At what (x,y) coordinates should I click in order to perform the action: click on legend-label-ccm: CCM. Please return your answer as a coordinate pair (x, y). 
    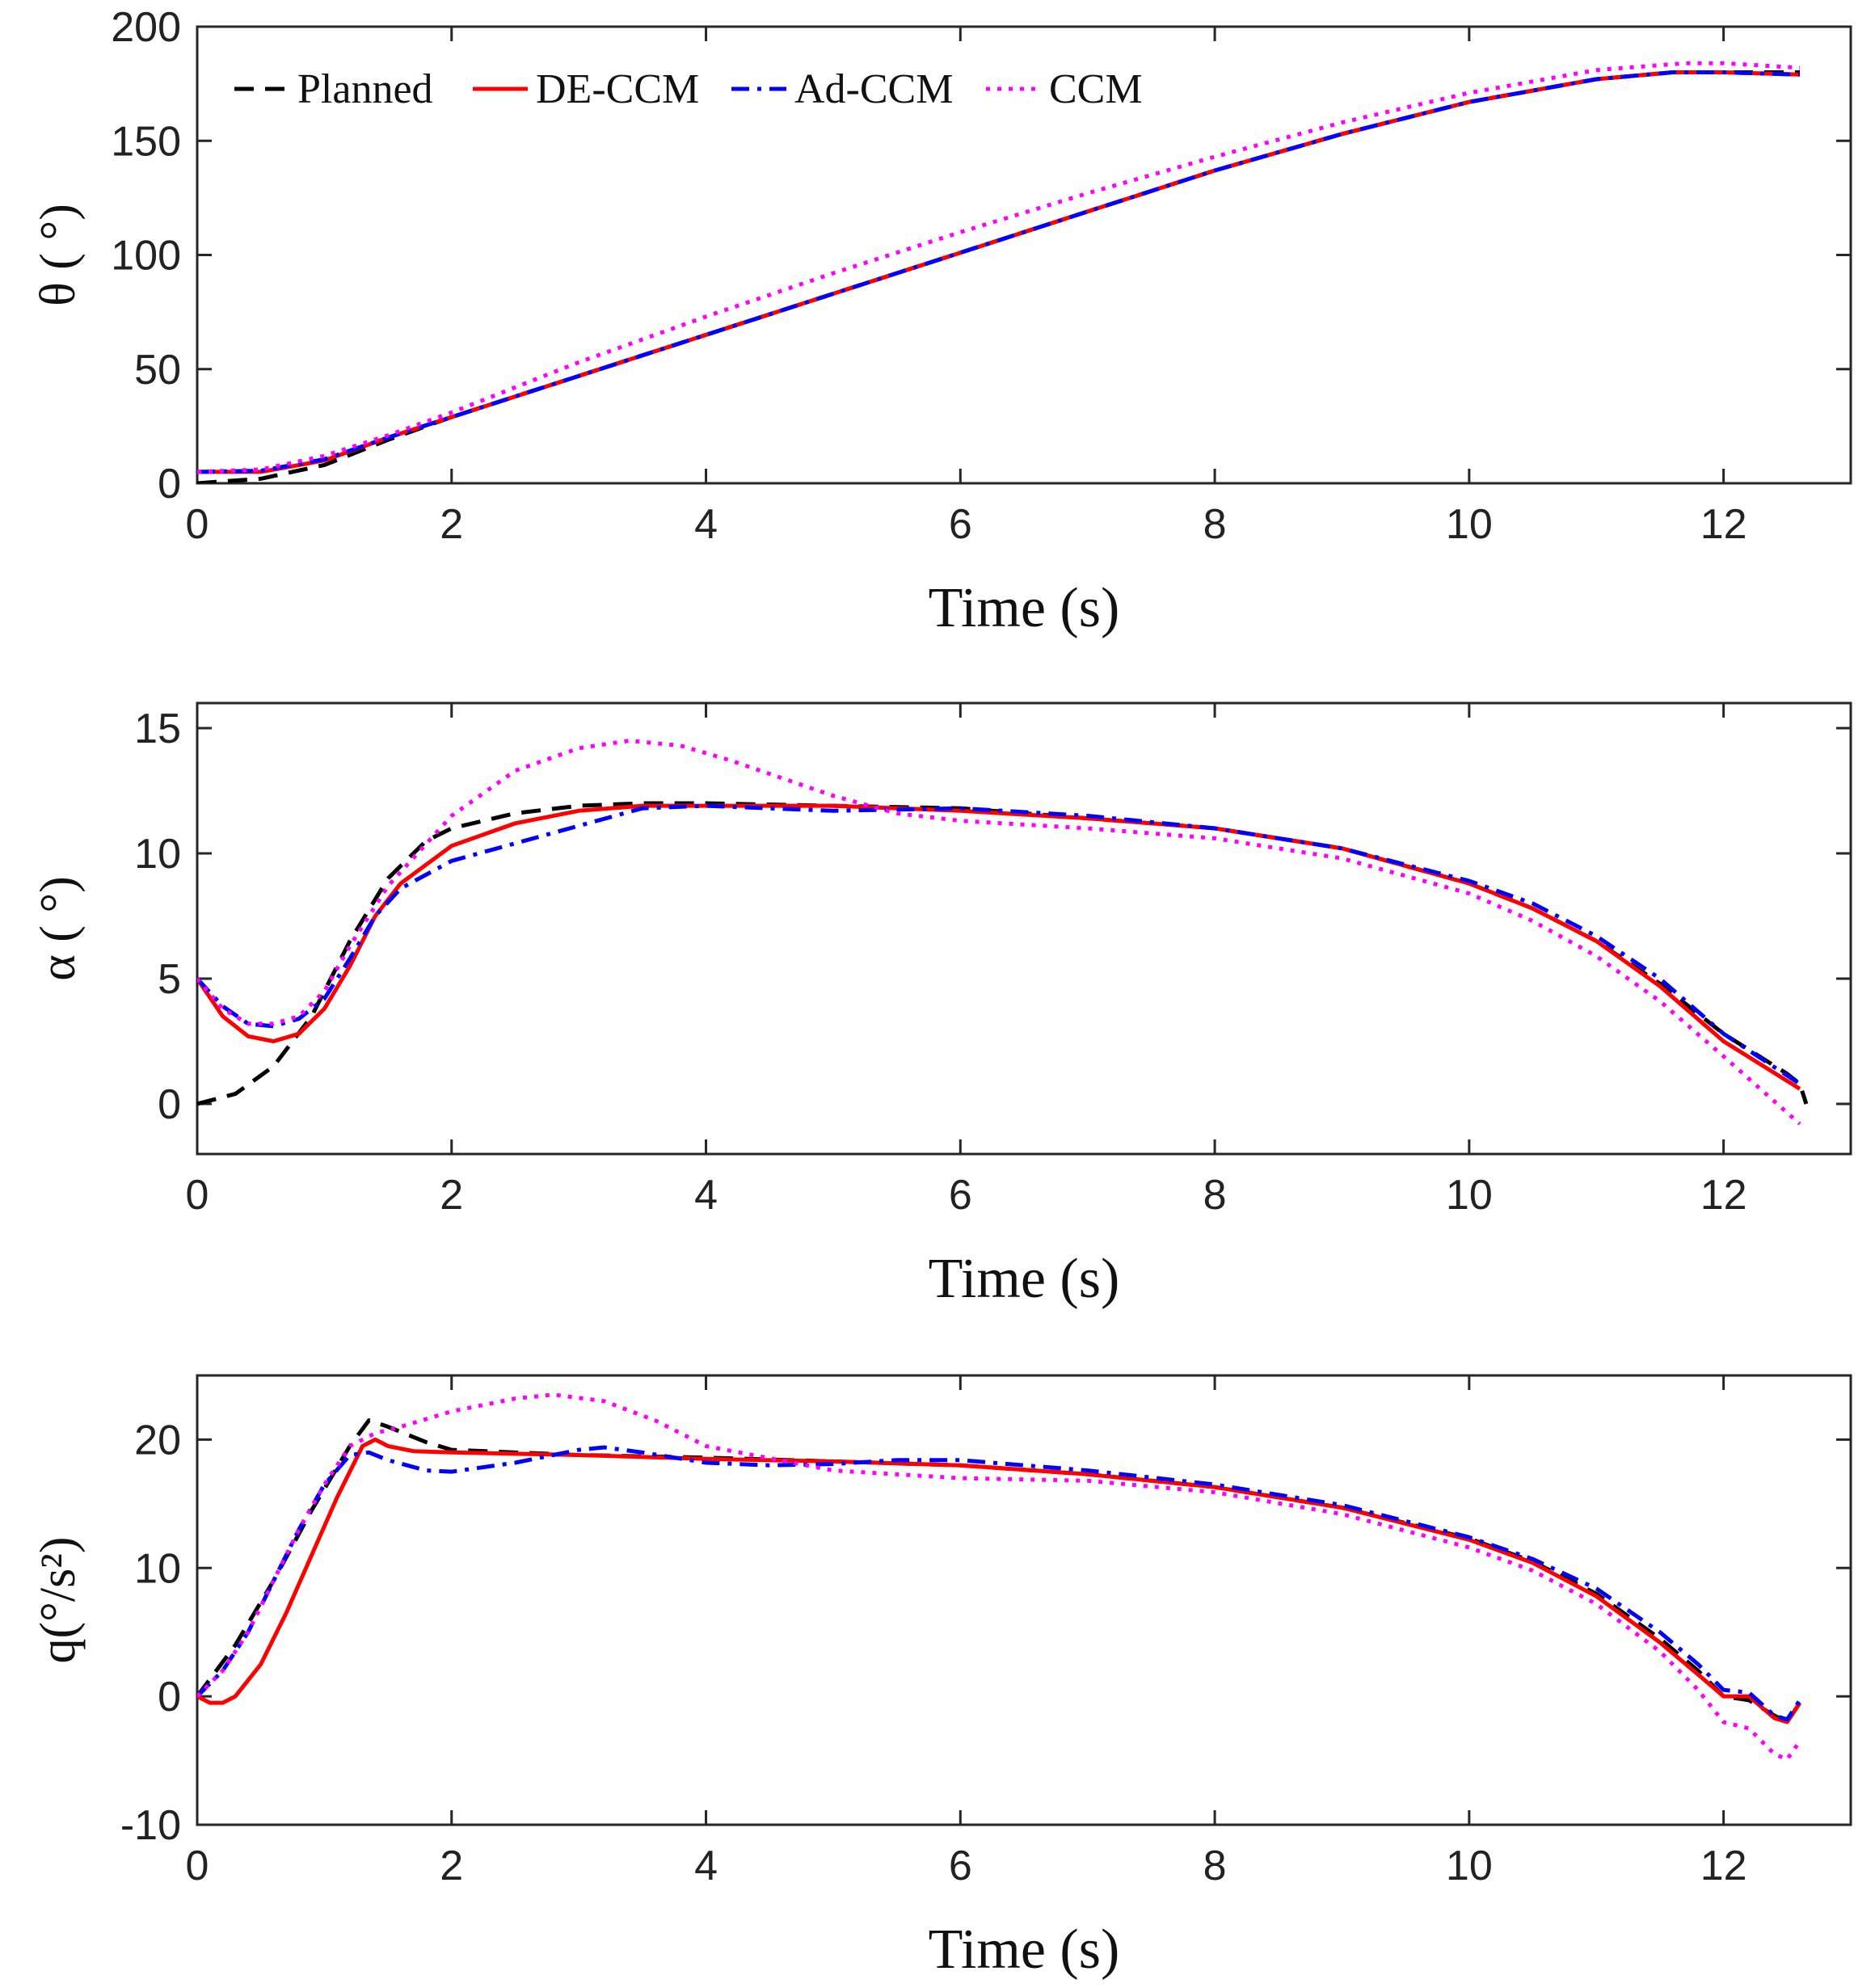
    Looking at the image, I should click on (1096, 89).